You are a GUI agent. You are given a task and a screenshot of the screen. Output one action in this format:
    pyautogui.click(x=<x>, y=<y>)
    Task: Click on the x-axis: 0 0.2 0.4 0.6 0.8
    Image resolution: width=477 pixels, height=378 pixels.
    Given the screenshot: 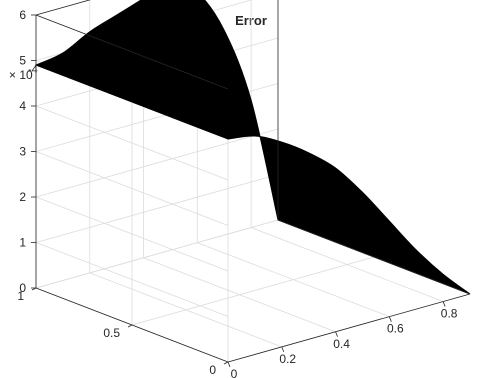 What is the action you would take?
    pyautogui.click(x=342, y=339)
    